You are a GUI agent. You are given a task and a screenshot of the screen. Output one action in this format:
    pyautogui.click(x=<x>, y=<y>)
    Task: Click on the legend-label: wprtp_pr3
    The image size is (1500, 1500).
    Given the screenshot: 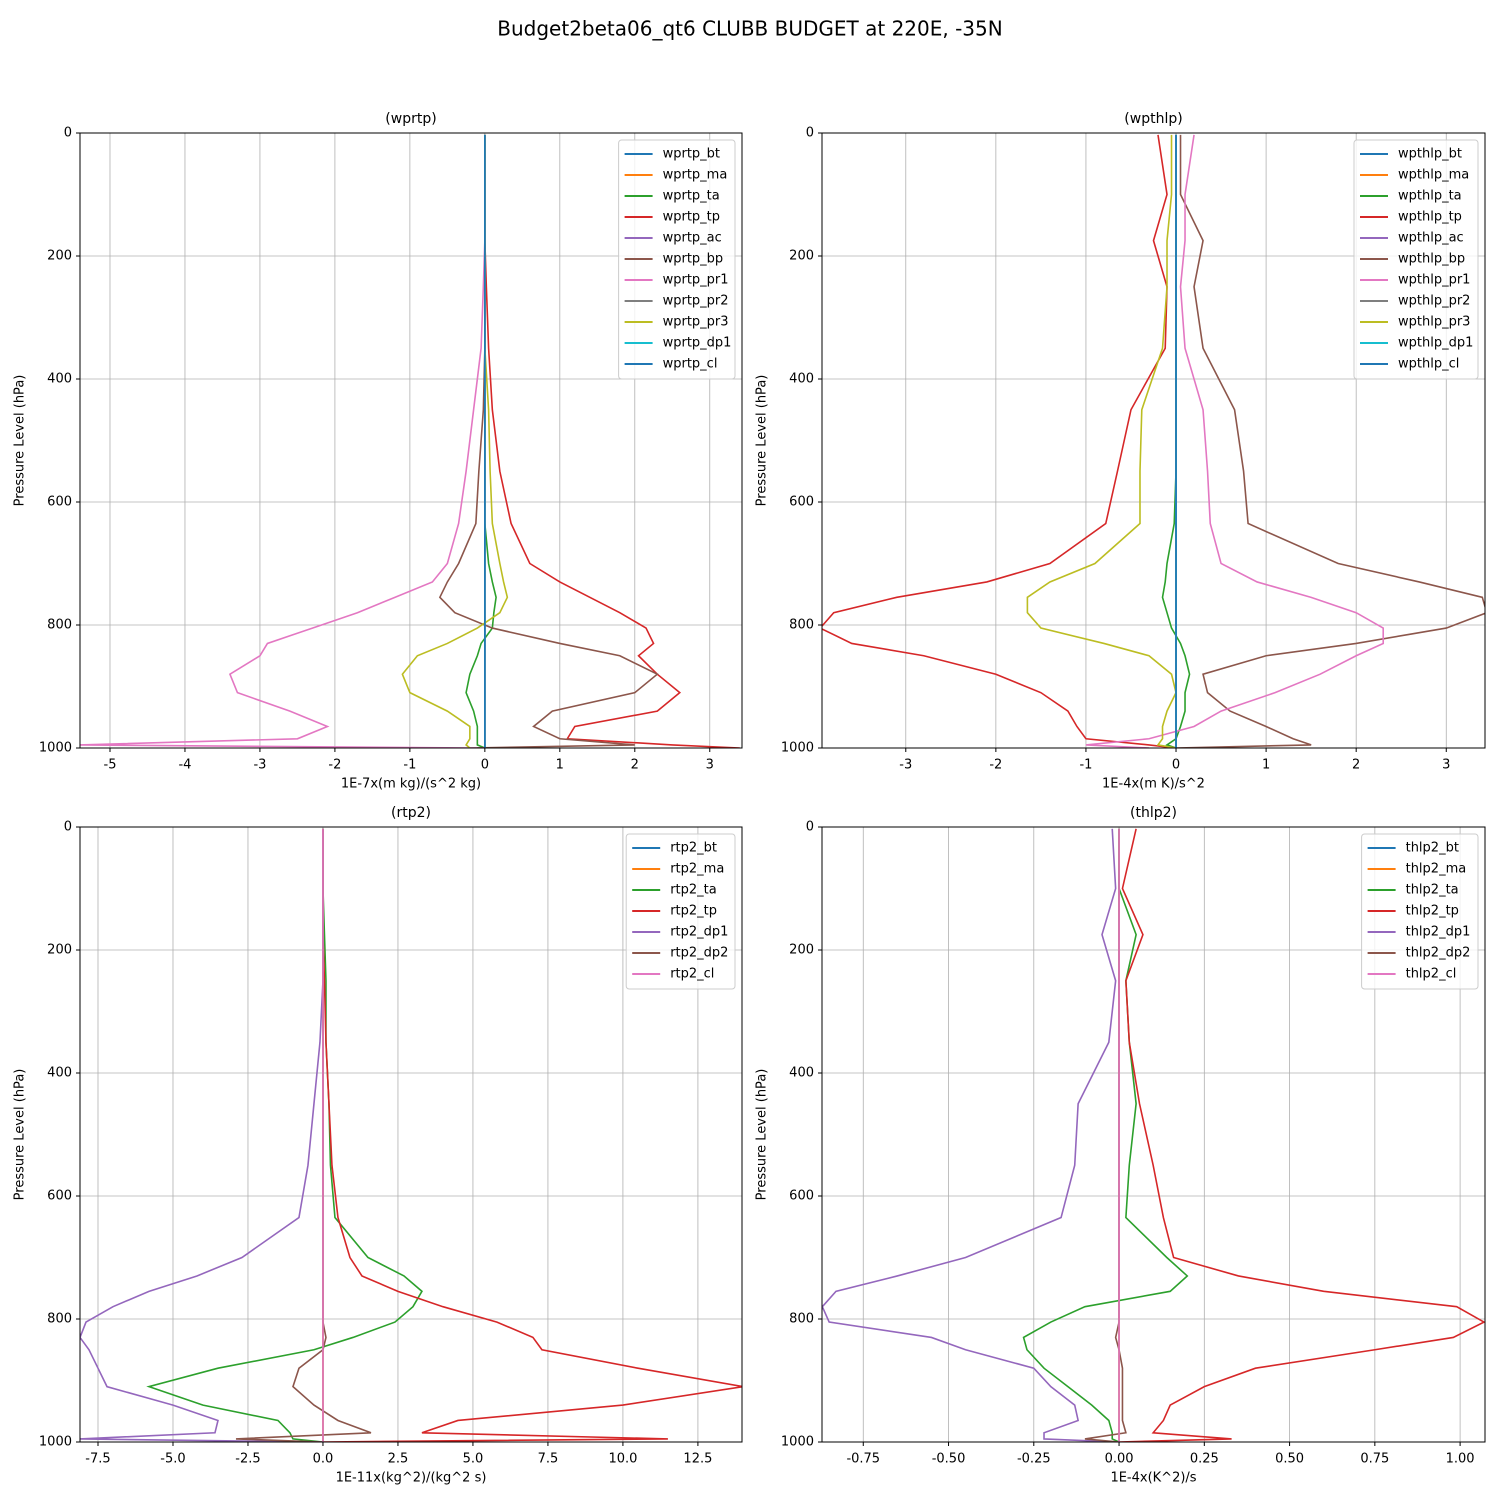 What is the action you would take?
    pyautogui.click(x=696, y=322)
    